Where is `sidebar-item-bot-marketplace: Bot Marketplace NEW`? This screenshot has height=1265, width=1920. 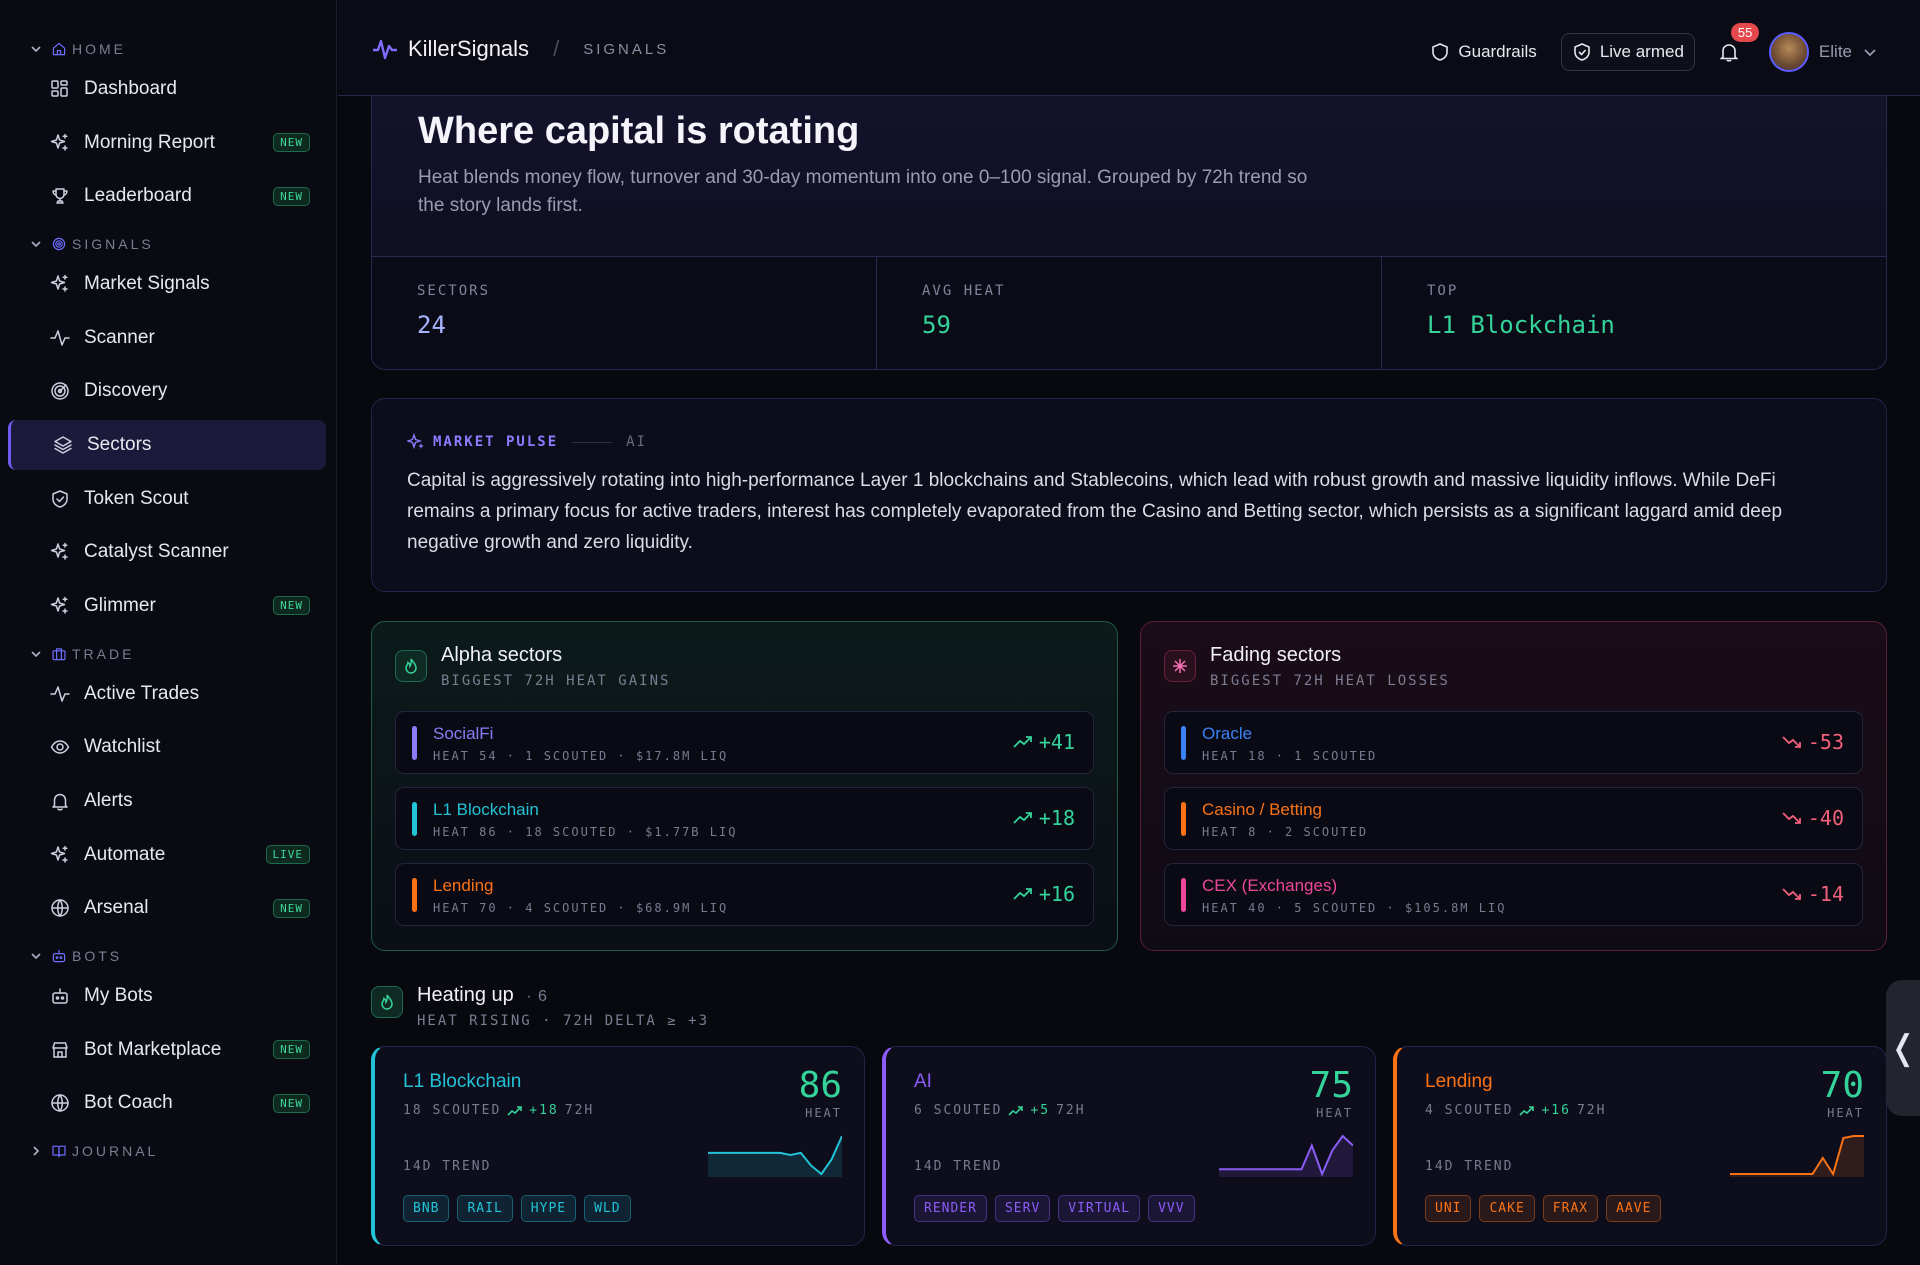 sidebar-item-bot-marketplace: Bot Marketplace NEW is located at coordinates (167, 1050).